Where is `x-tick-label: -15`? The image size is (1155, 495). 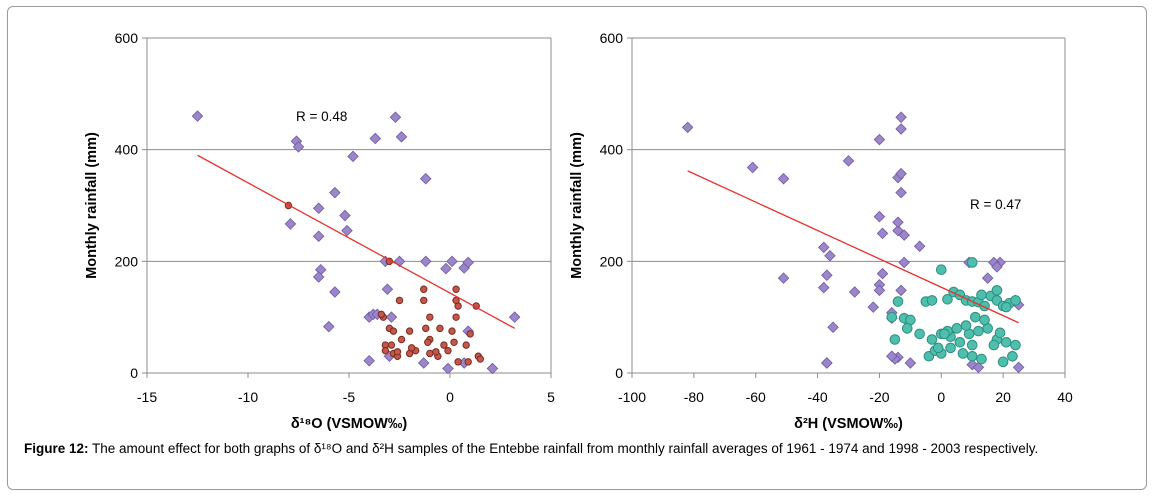 x-tick-label: -15 is located at coordinates (147, 397).